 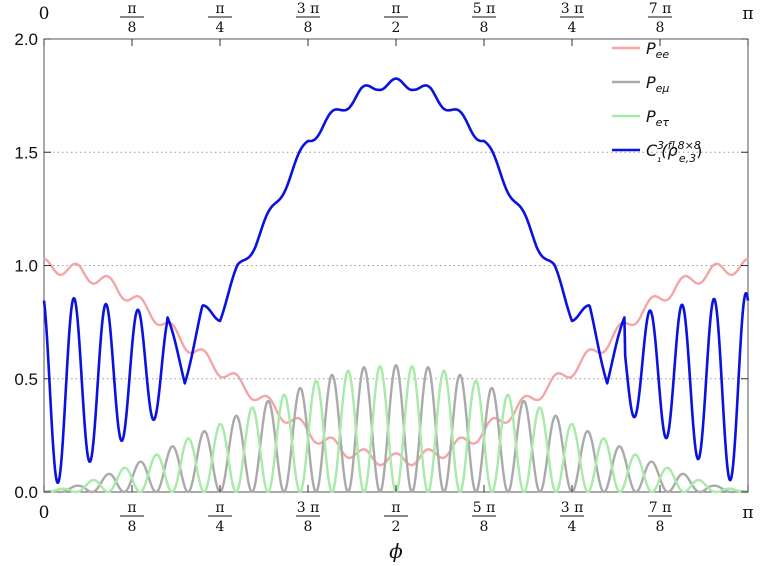 What do you see at coordinates (484, 508) in the screenshot?
I see `x-tick-num-bottom-5: 5 π` at bounding box center [484, 508].